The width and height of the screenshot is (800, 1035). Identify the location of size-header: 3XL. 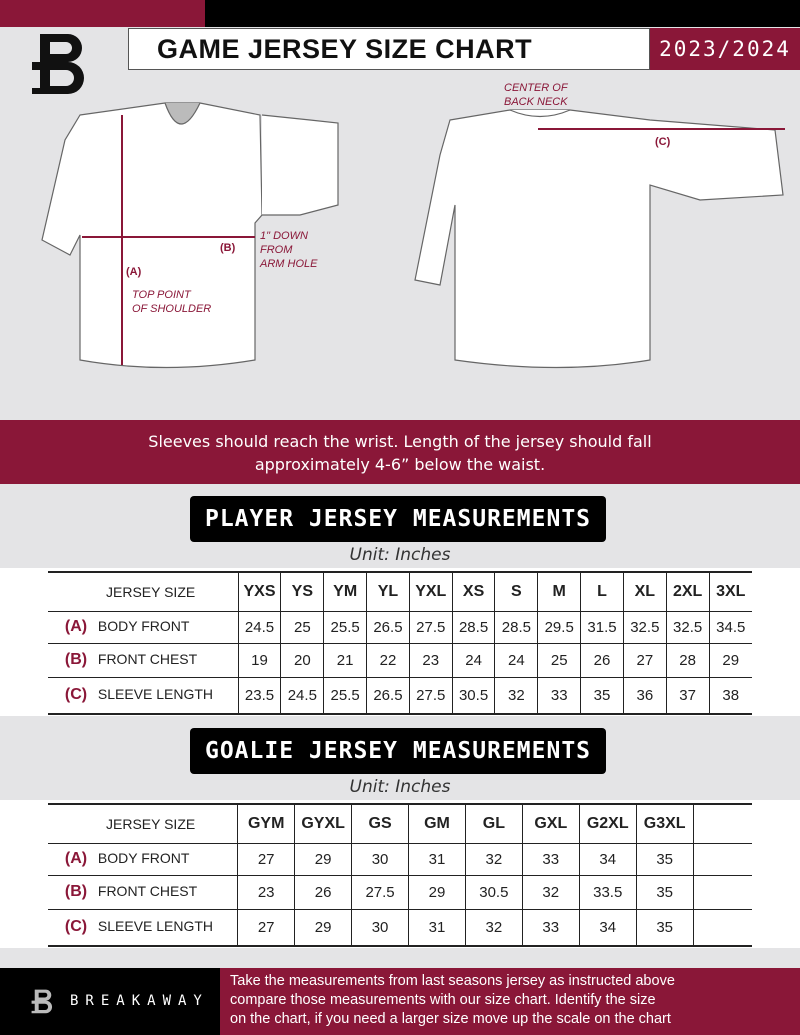
(730, 591).